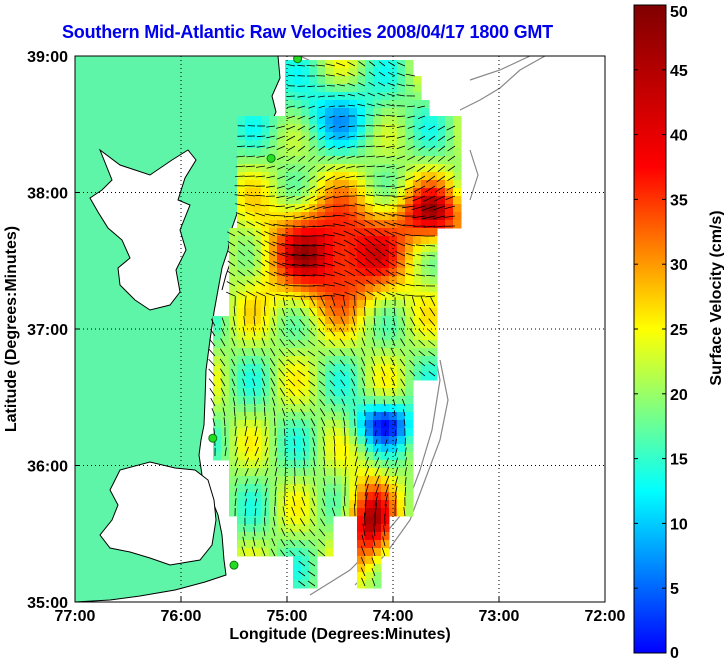 This screenshot has width=724, height=659. Describe the element at coordinates (502, 83) in the screenshot. I see `isobath` at that location.